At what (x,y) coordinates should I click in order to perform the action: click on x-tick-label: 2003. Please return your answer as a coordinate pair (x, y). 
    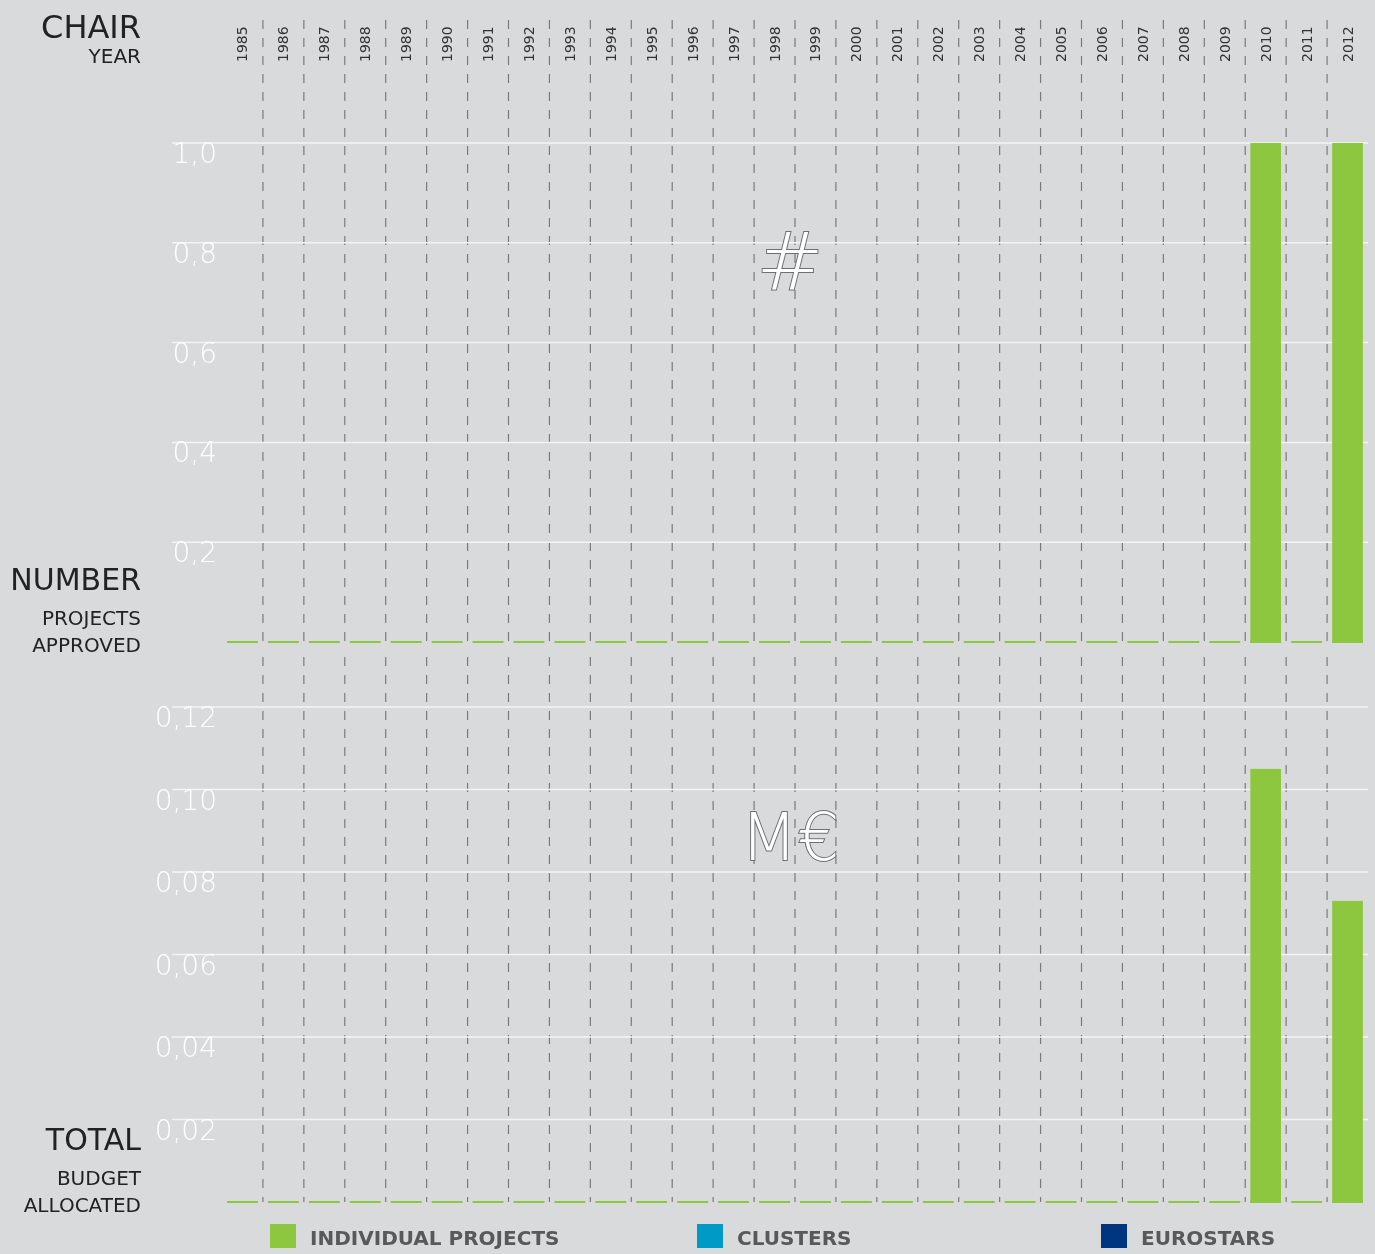
    Looking at the image, I should click on (979, 44).